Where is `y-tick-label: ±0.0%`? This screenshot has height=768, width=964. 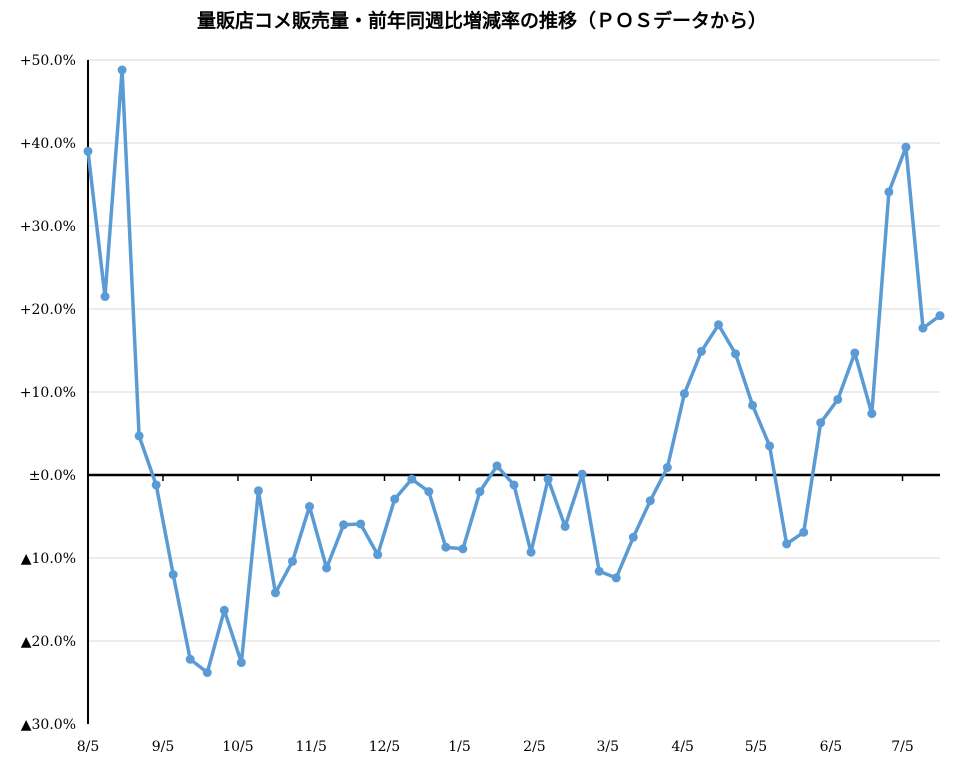 y-tick-label: ±0.0% is located at coordinates (52, 476).